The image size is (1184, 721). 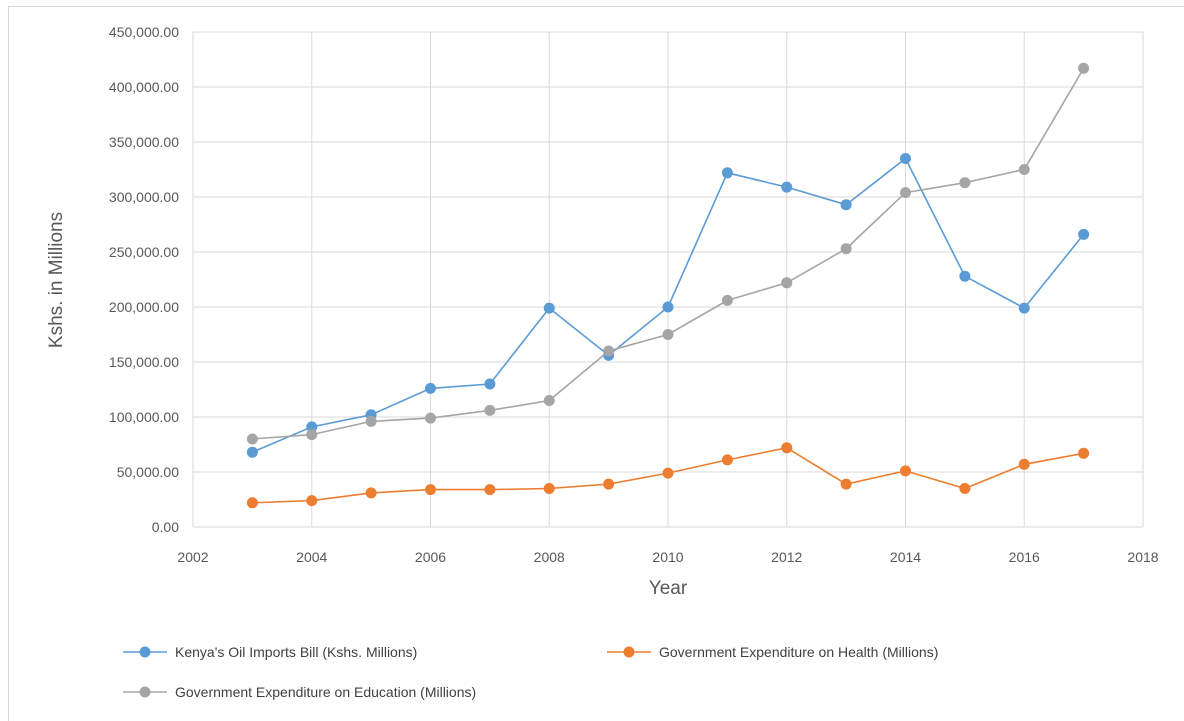 What do you see at coordinates (1024, 557) in the screenshot?
I see `x-tick-label: 2016` at bounding box center [1024, 557].